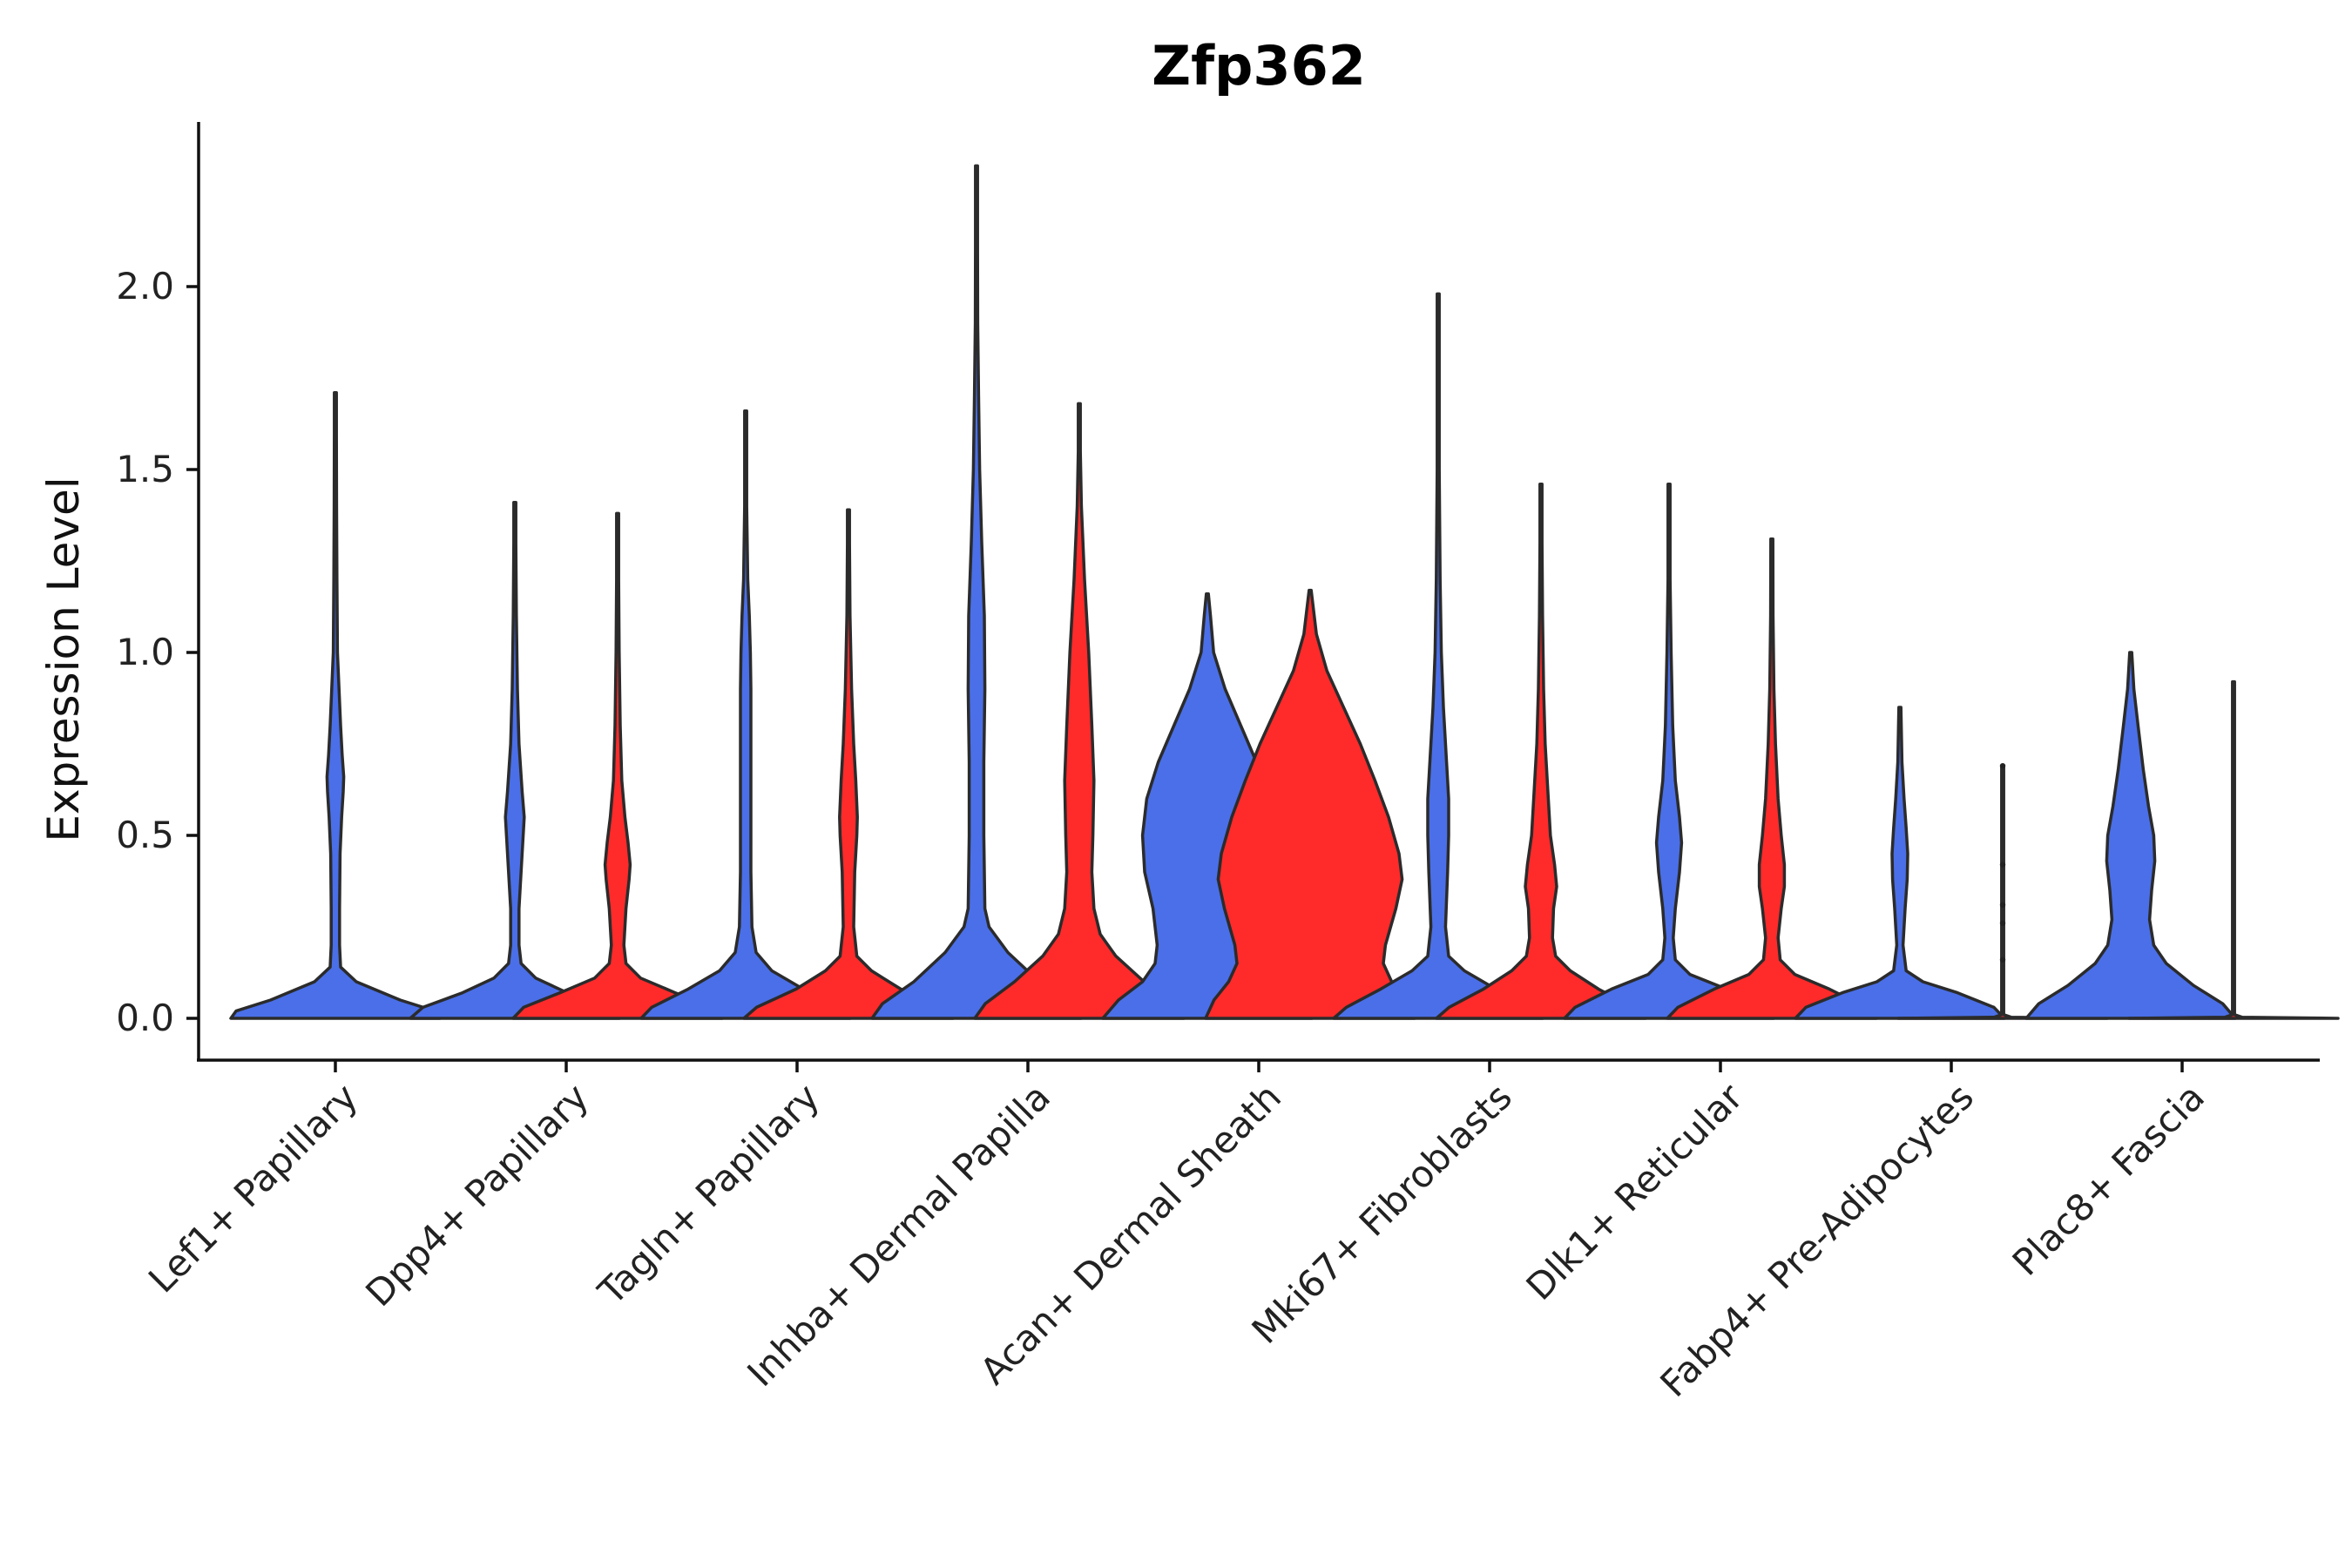  What do you see at coordinates (145, 287) in the screenshot?
I see `y-tick-label: 2.0` at bounding box center [145, 287].